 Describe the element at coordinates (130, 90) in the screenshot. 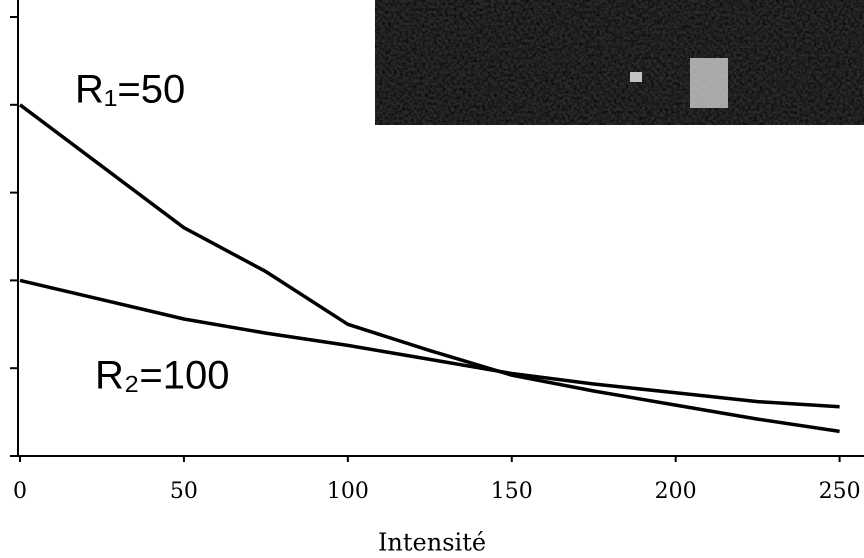

I see `series-label: R₁=50` at that location.